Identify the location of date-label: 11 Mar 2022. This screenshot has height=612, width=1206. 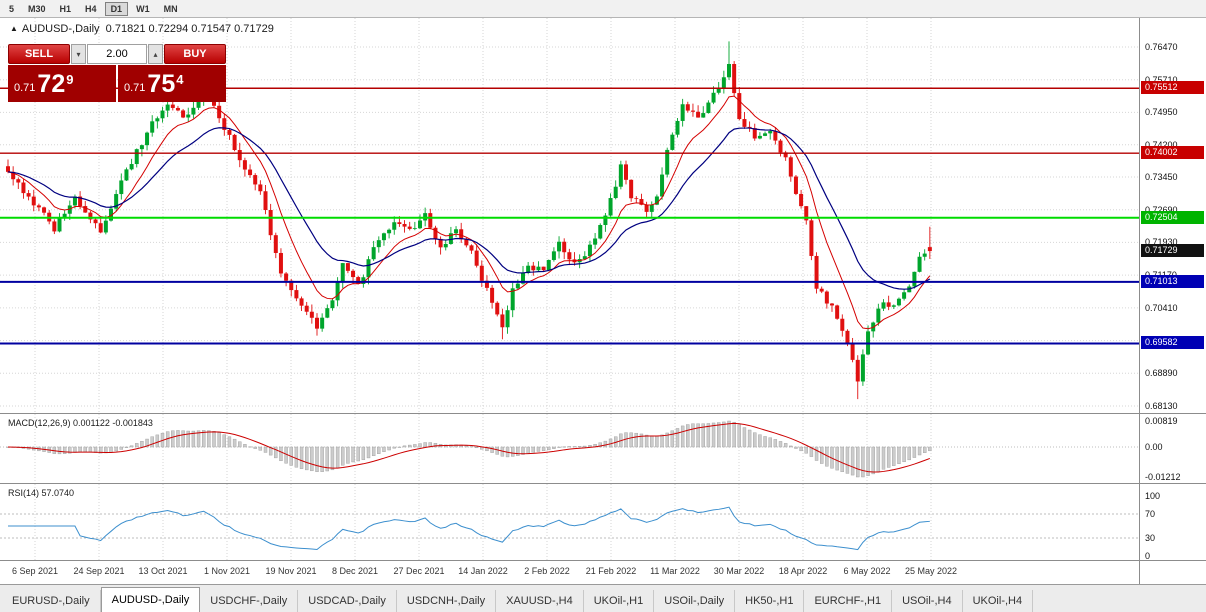
(675, 571).